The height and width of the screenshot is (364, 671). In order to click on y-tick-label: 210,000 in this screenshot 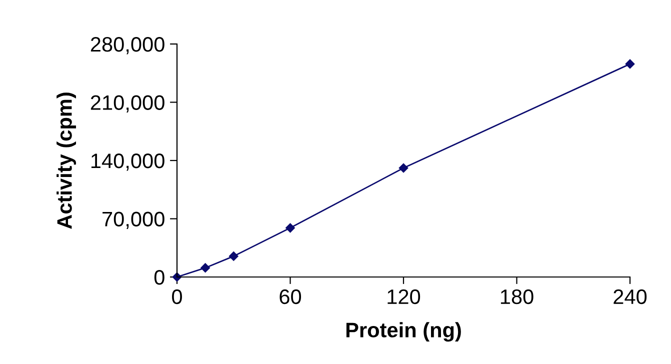, I will do `click(127, 103)`.